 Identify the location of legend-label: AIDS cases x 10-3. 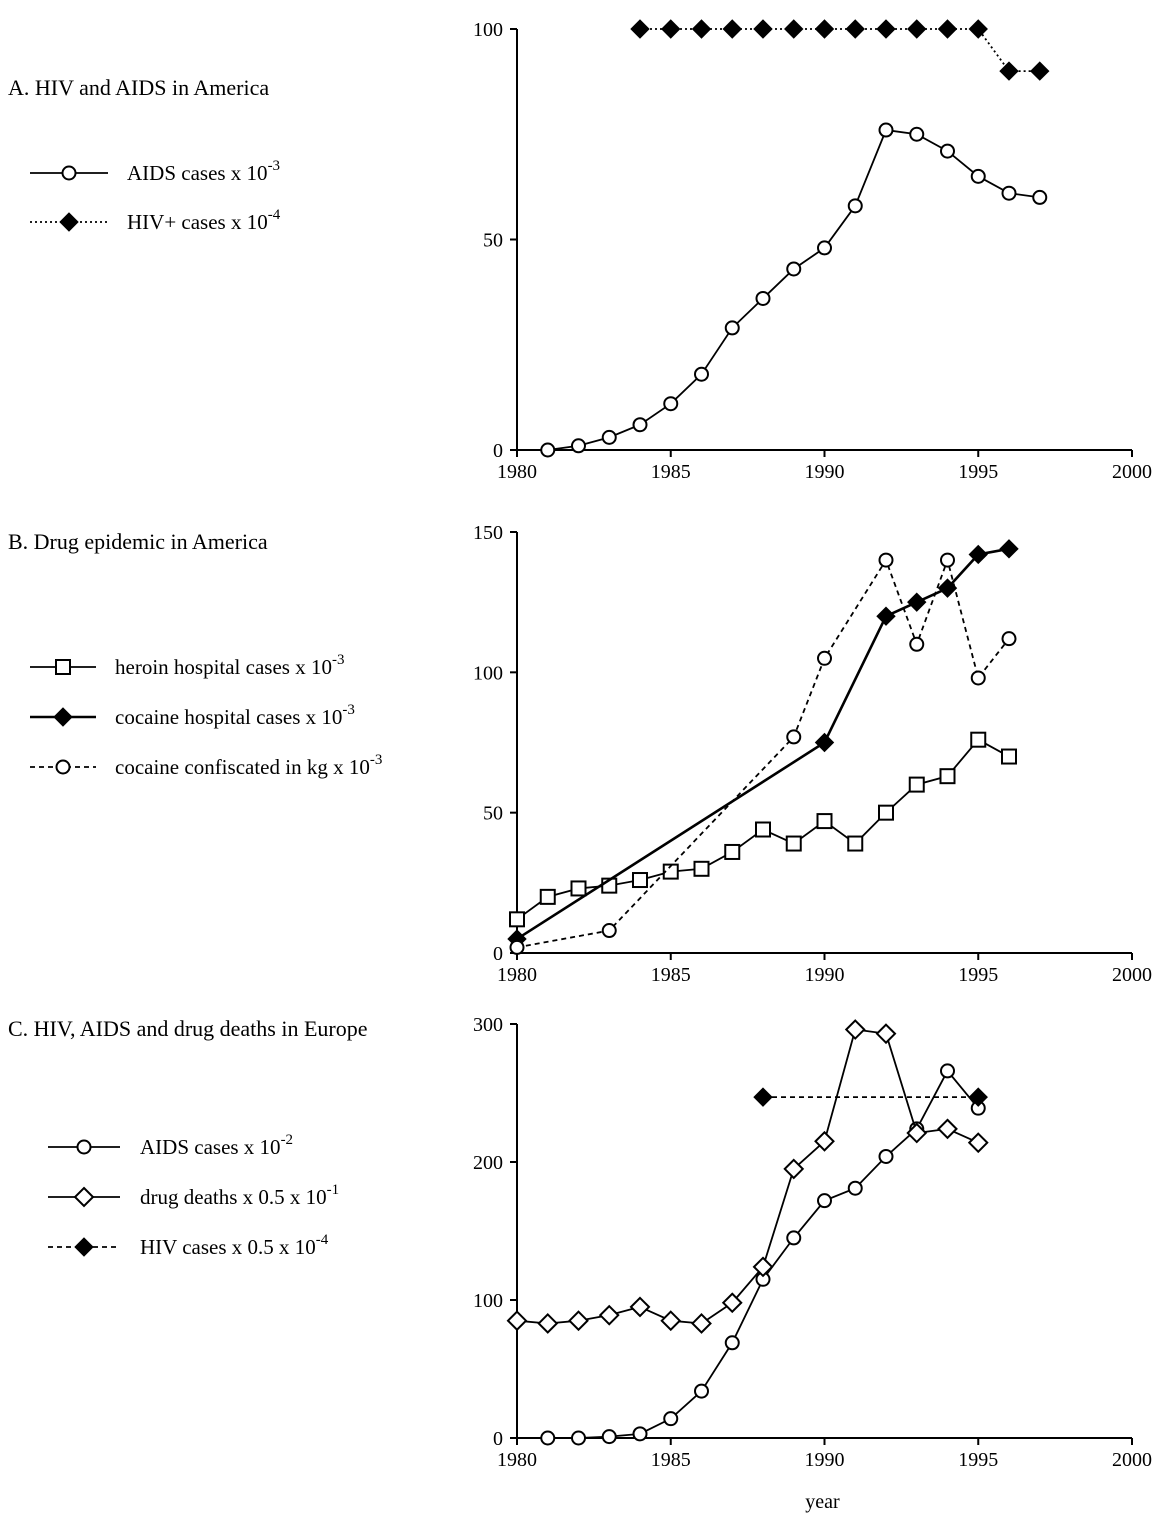
(203, 171).